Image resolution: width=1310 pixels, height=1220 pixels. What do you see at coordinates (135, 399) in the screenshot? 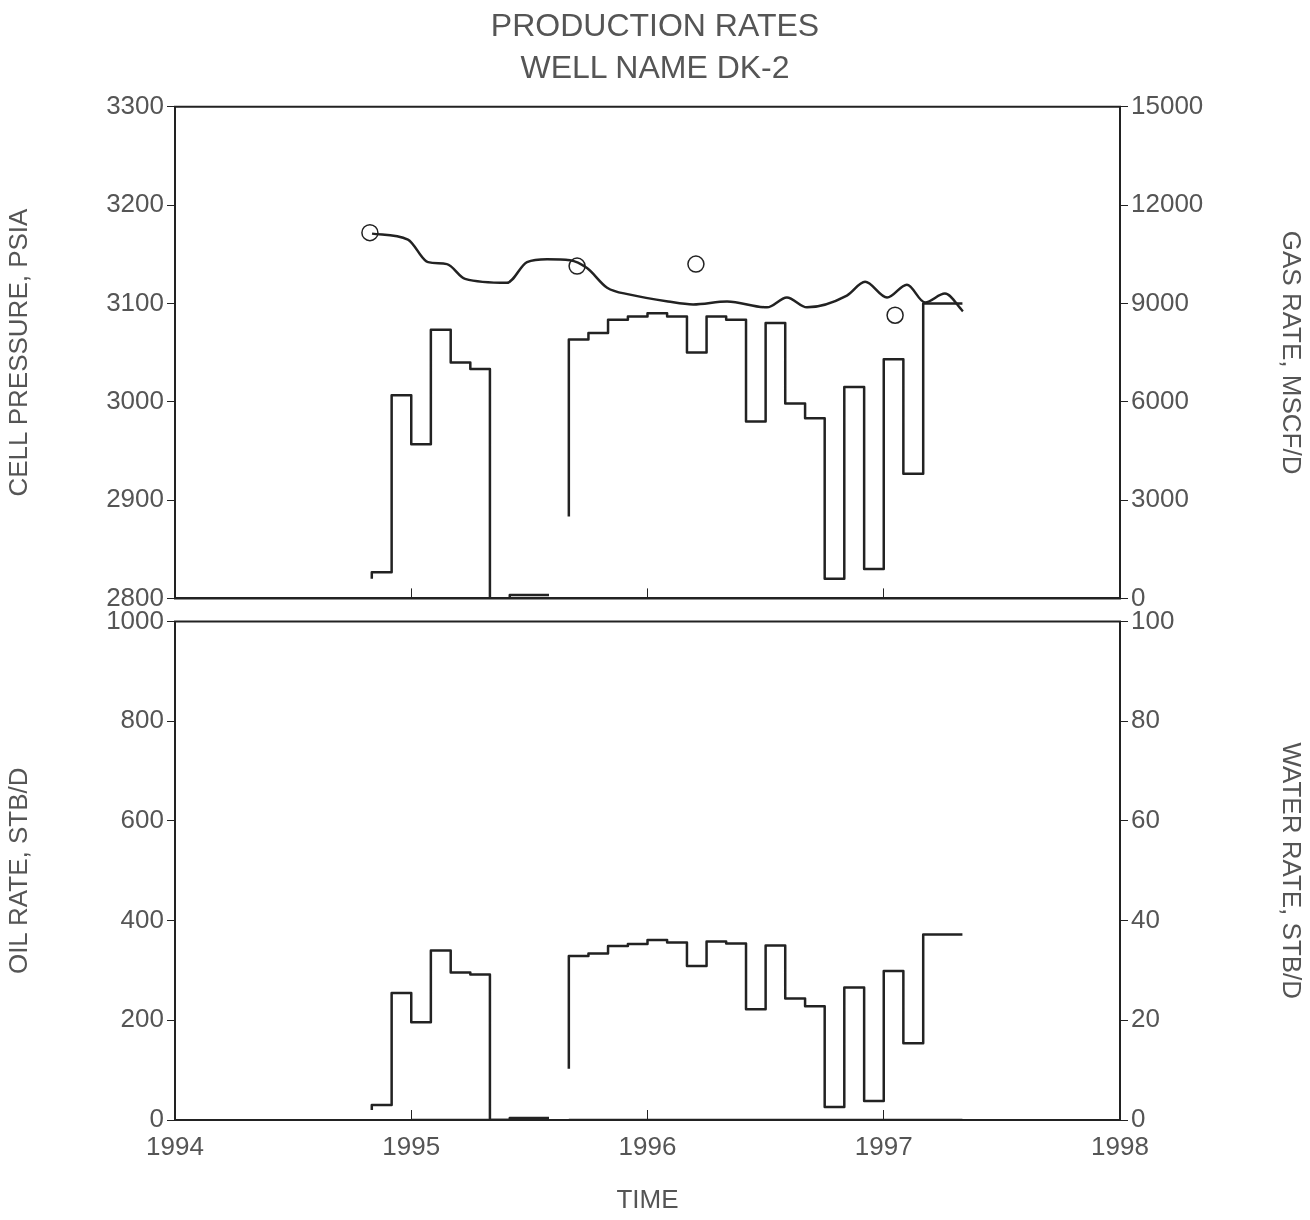
I see `y-tick-label: 3000` at bounding box center [135, 399].